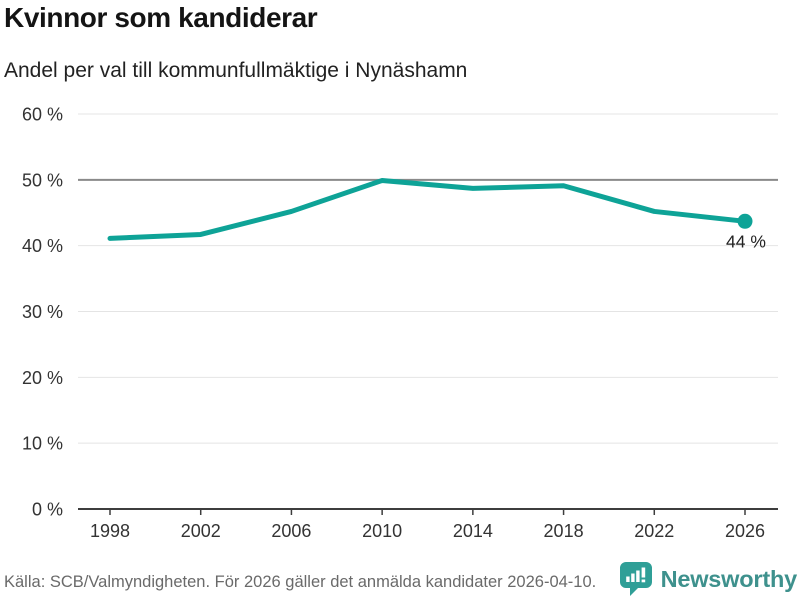 The image size is (800, 600). What do you see at coordinates (161, 17) in the screenshot?
I see `chart-title: Kvinnor som kandiderar` at bounding box center [161, 17].